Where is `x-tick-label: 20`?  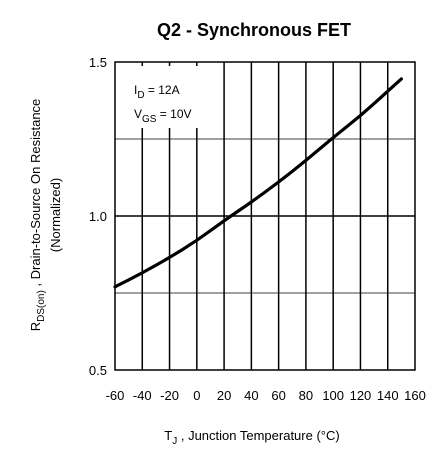
x-tick-label: 20 is located at coordinates (224, 395).